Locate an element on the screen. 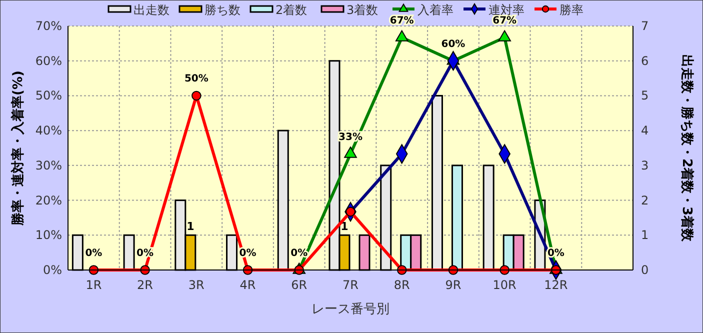  y2-axis-title: 出走数・勝ち数・2着数・3着数 is located at coordinates (687, 148).